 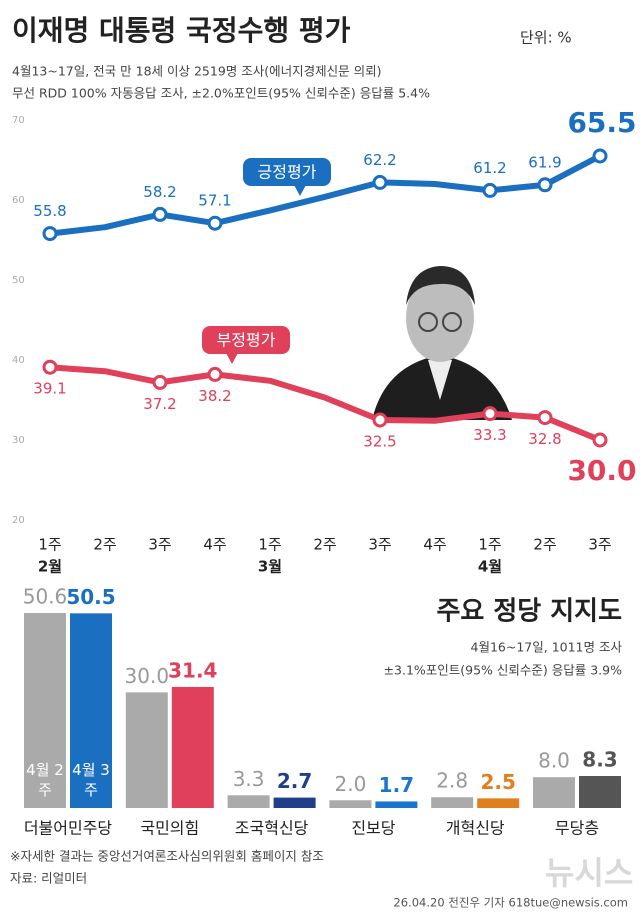 I want to click on y-tick-label: 70, so click(x=18, y=120).